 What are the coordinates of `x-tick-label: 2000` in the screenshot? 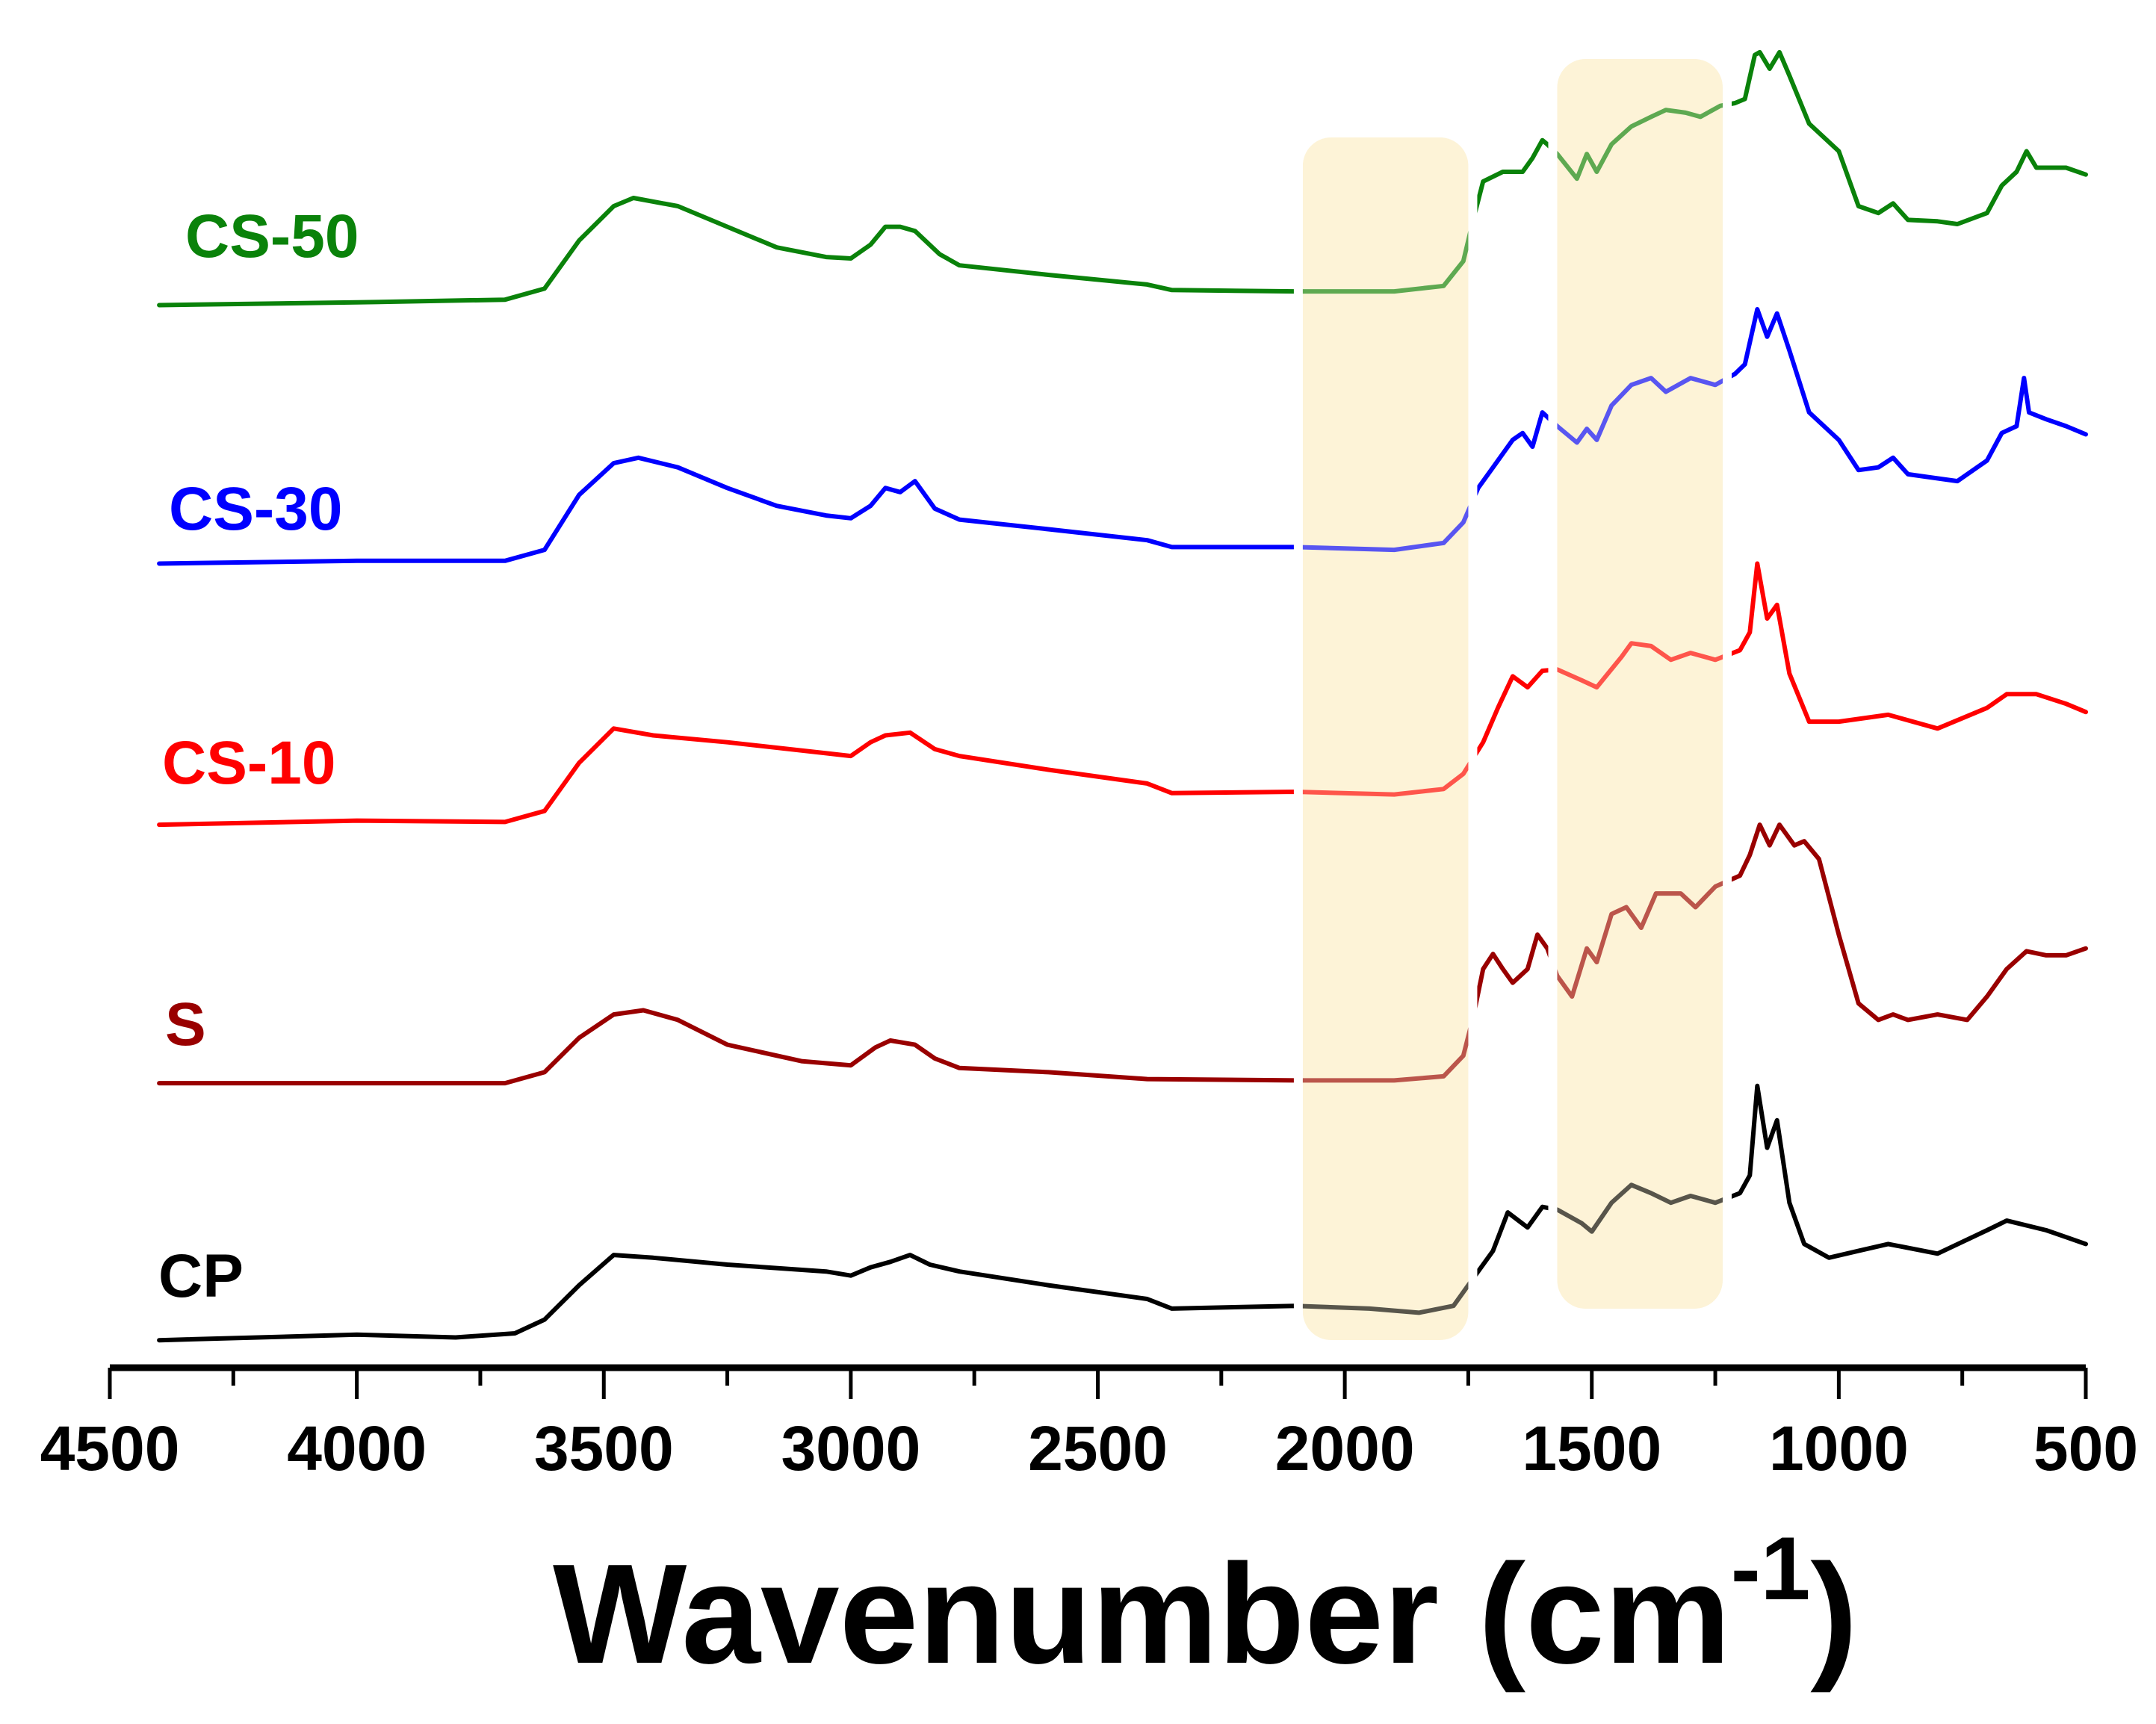 It's located at (1345, 1448).